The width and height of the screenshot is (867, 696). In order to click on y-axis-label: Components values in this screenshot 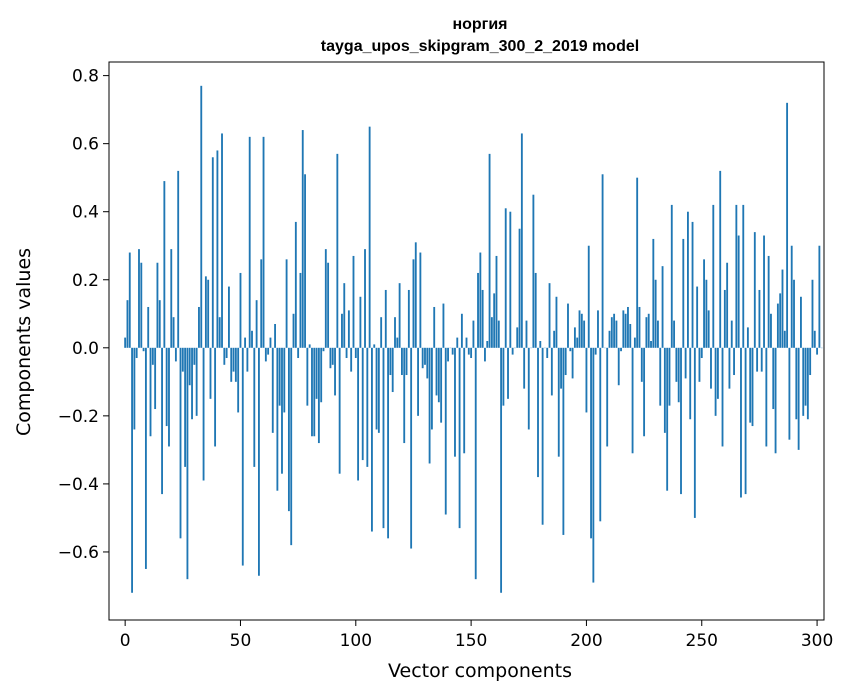, I will do `click(24, 342)`.